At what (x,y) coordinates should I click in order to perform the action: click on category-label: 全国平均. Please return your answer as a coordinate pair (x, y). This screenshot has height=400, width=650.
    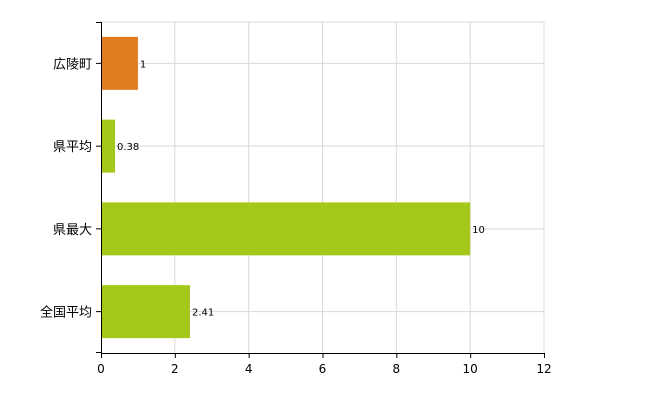
    Looking at the image, I should click on (66, 313).